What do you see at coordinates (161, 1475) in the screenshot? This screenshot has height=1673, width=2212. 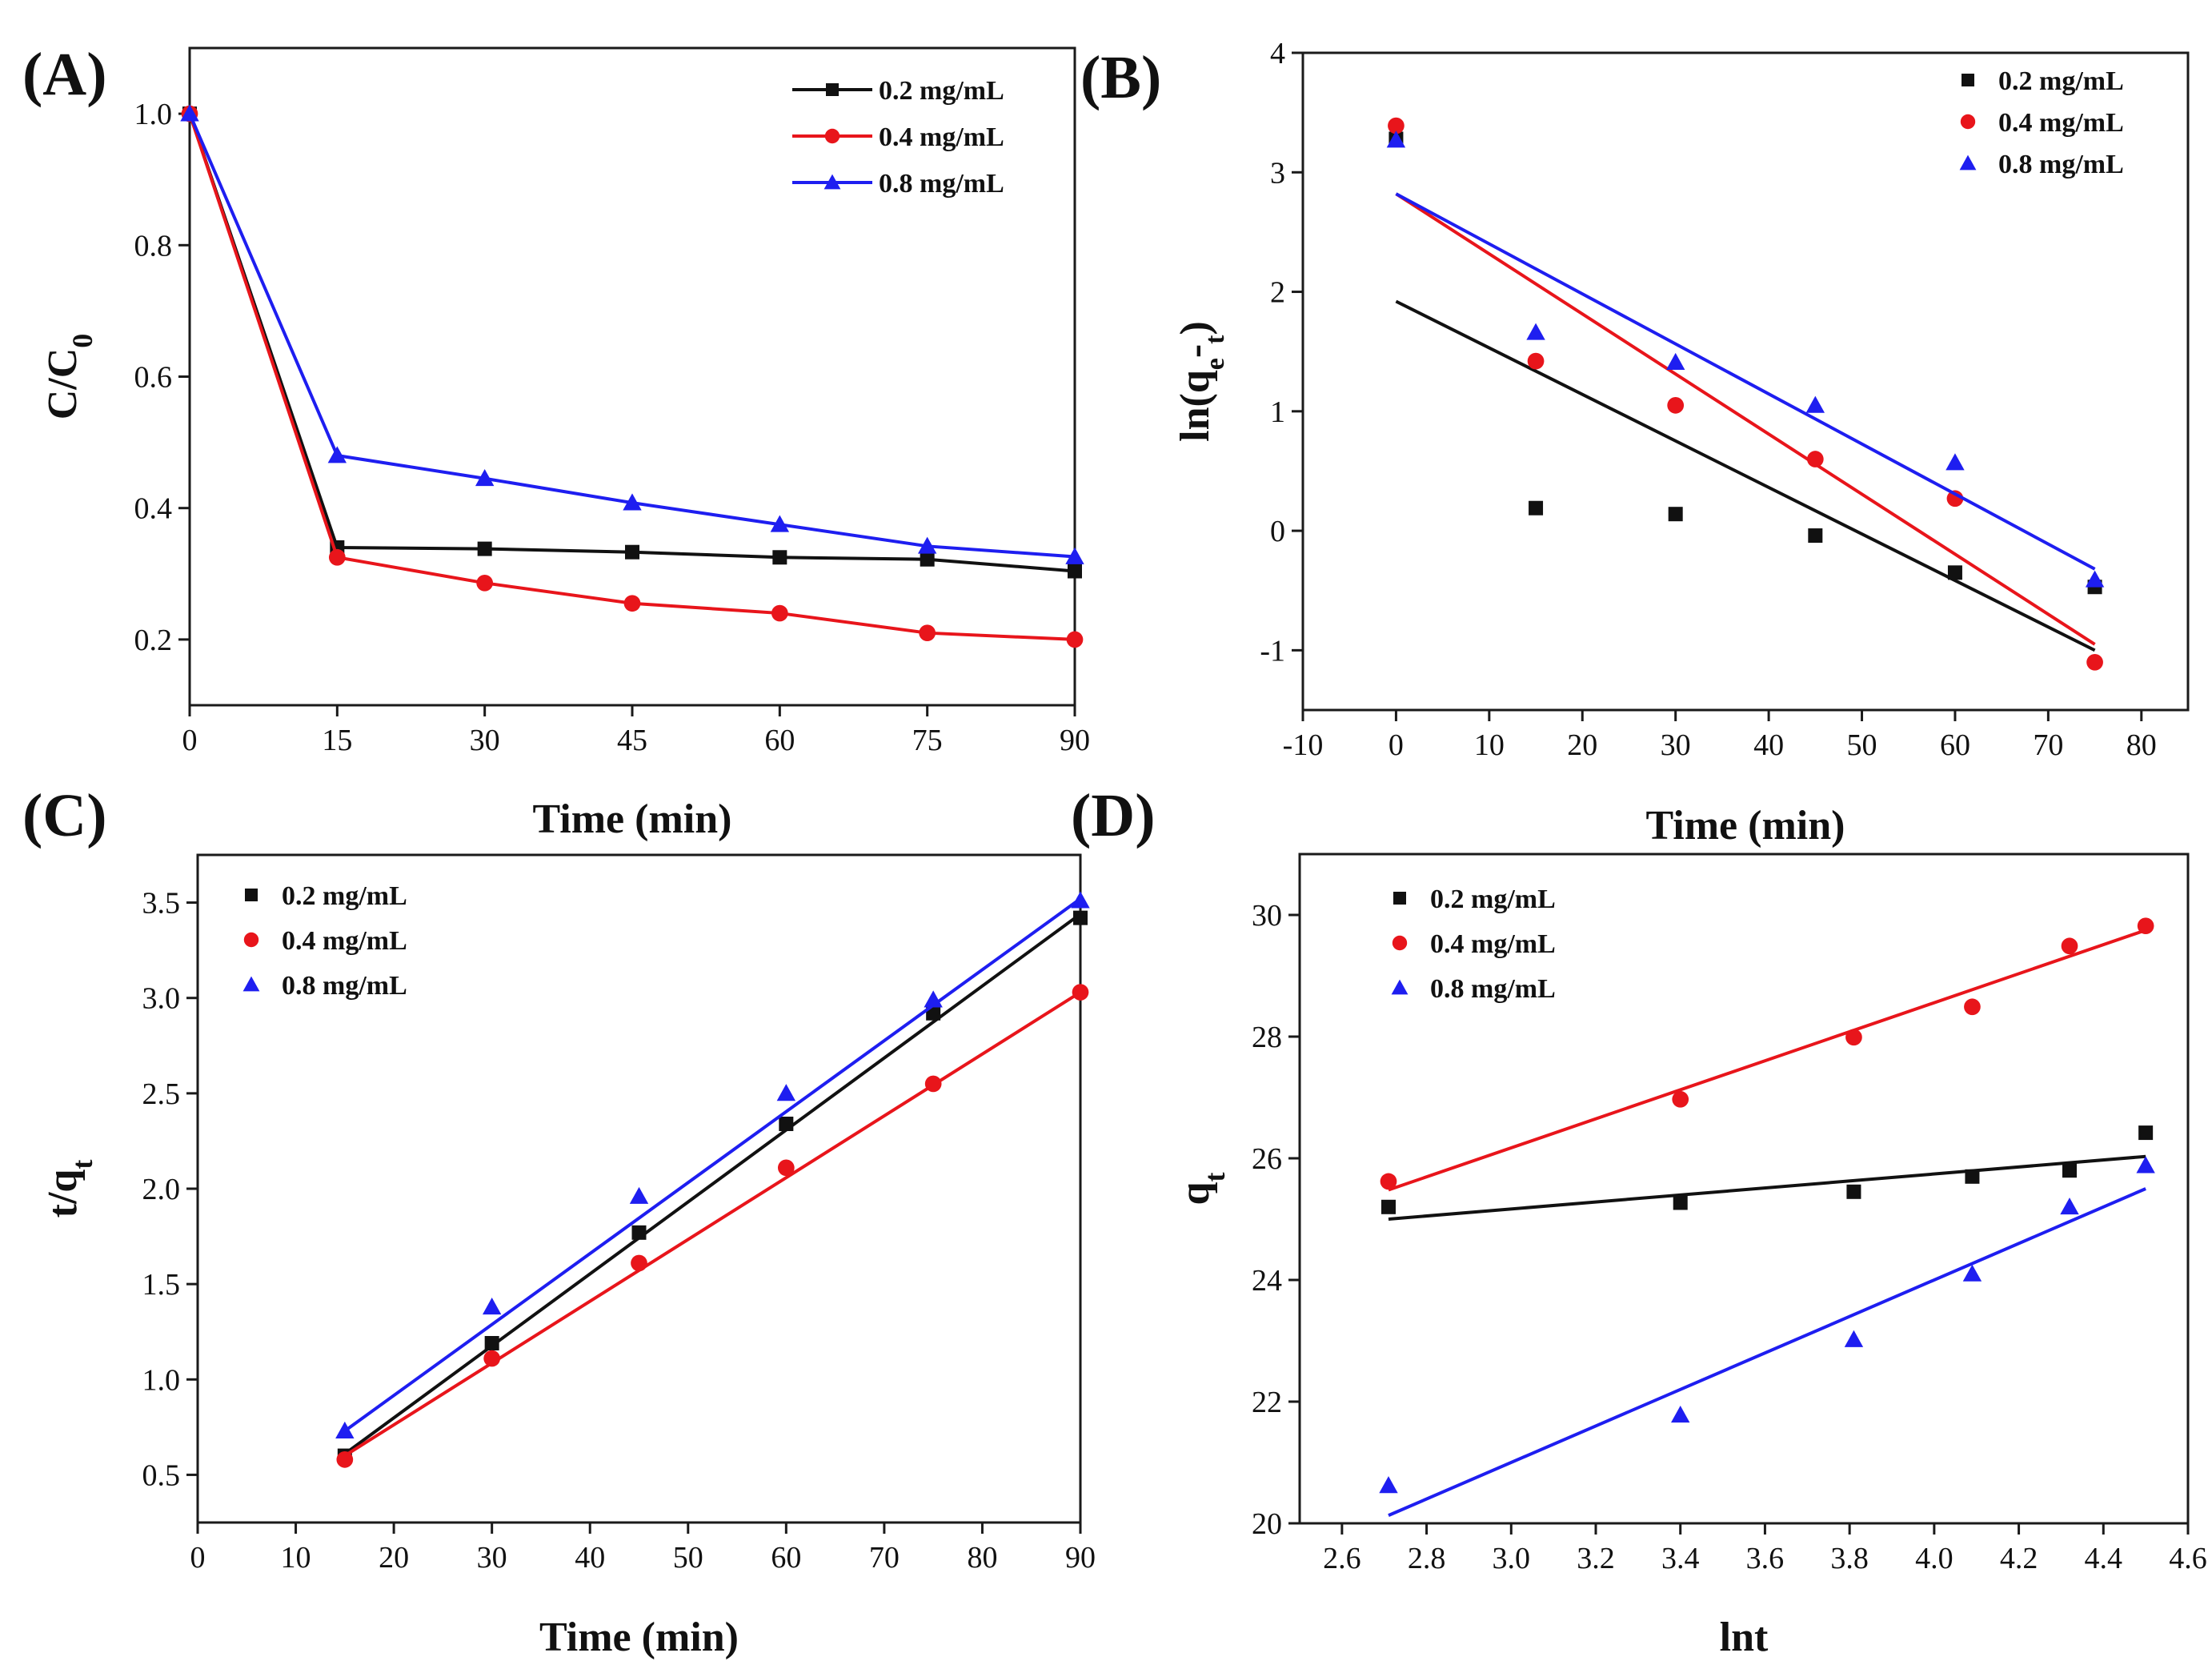 I see `y-tick-label: 0.5` at bounding box center [161, 1475].